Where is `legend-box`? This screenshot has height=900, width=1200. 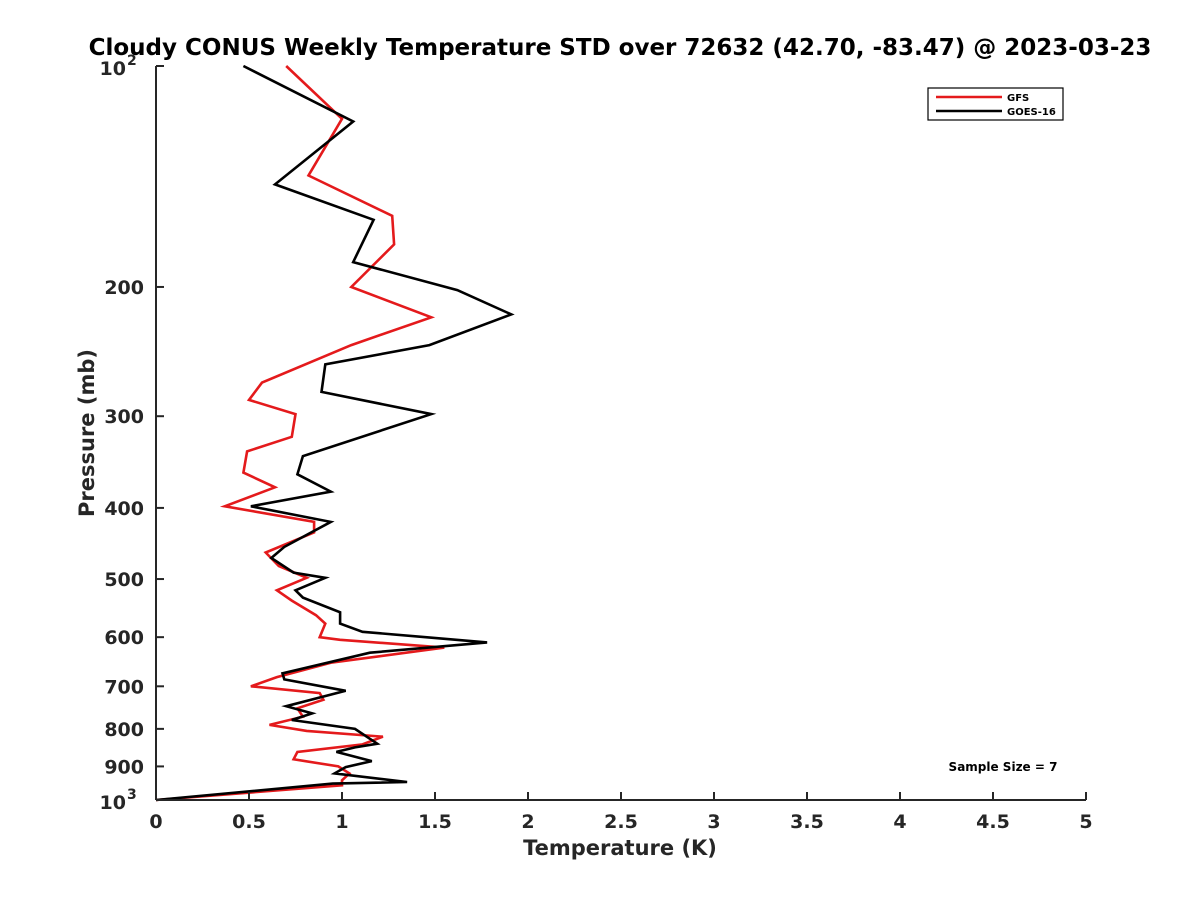
legend-box is located at coordinates (995, 104).